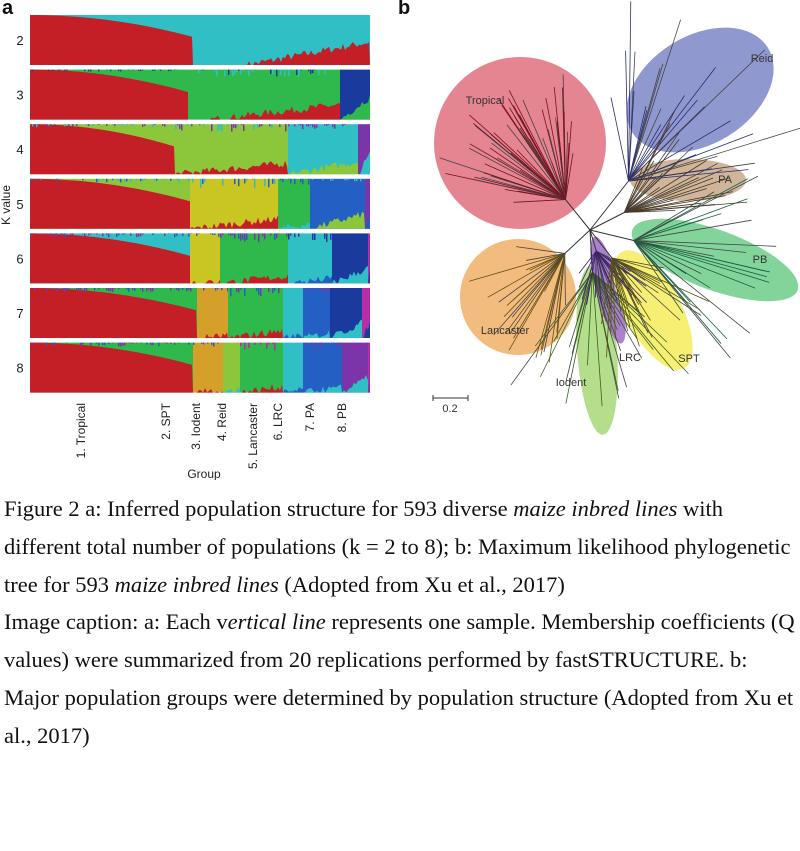  What do you see at coordinates (200, 149) in the screenshot?
I see `structure-row-k4` at bounding box center [200, 149].